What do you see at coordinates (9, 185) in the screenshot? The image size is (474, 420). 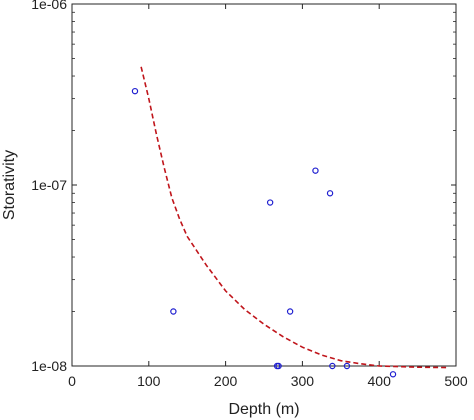 I see `y-axis-title: Storativity` at bounding box center [9, 185].